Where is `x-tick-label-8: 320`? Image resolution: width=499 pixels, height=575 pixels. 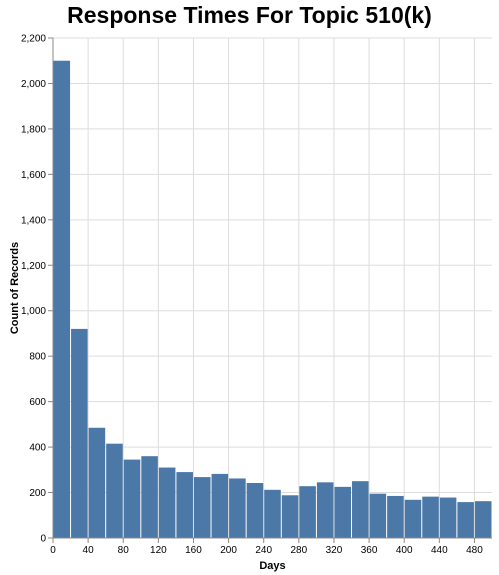 x-tick-label-8: 320 is located at coordinates (334, 550).